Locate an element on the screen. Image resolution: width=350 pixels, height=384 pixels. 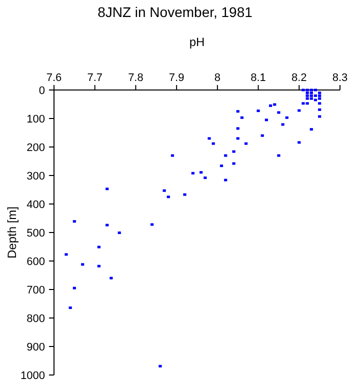
y-tick-label: 1000 is located at coordinates (32, 376).